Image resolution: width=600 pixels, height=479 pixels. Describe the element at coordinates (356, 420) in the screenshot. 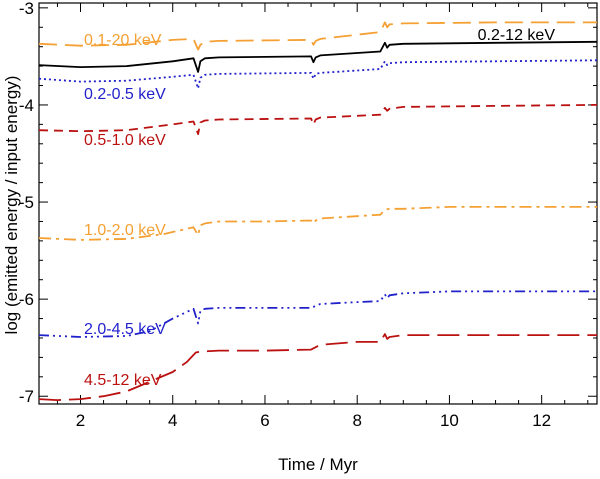

I see `x-tick-label: 8` at that location.